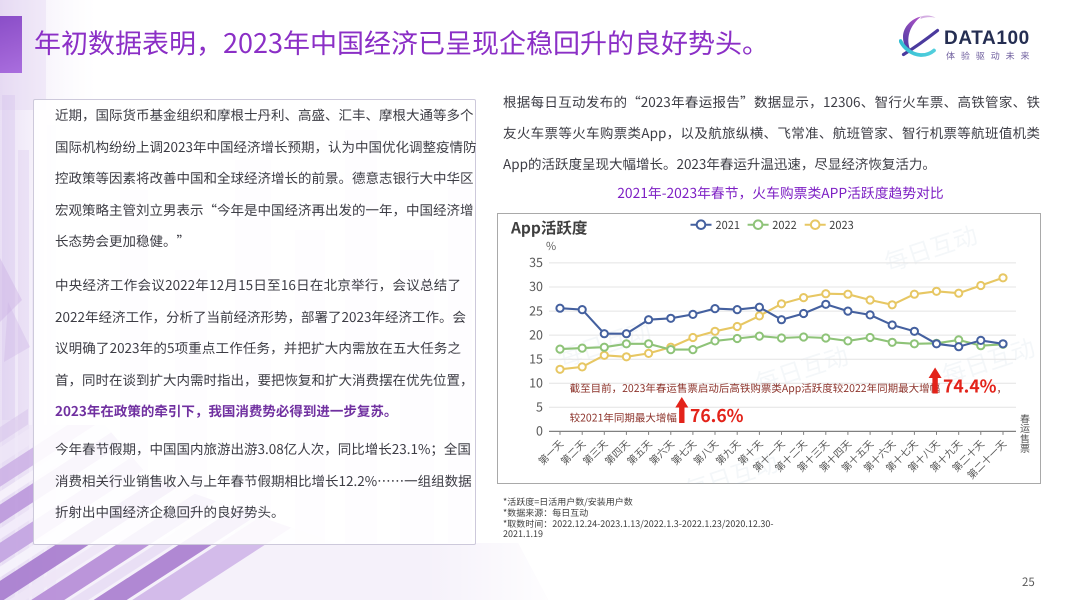  Describe the element at coordinates (536, 382) in the screenshot. I see `svg-text: 10` at that location.